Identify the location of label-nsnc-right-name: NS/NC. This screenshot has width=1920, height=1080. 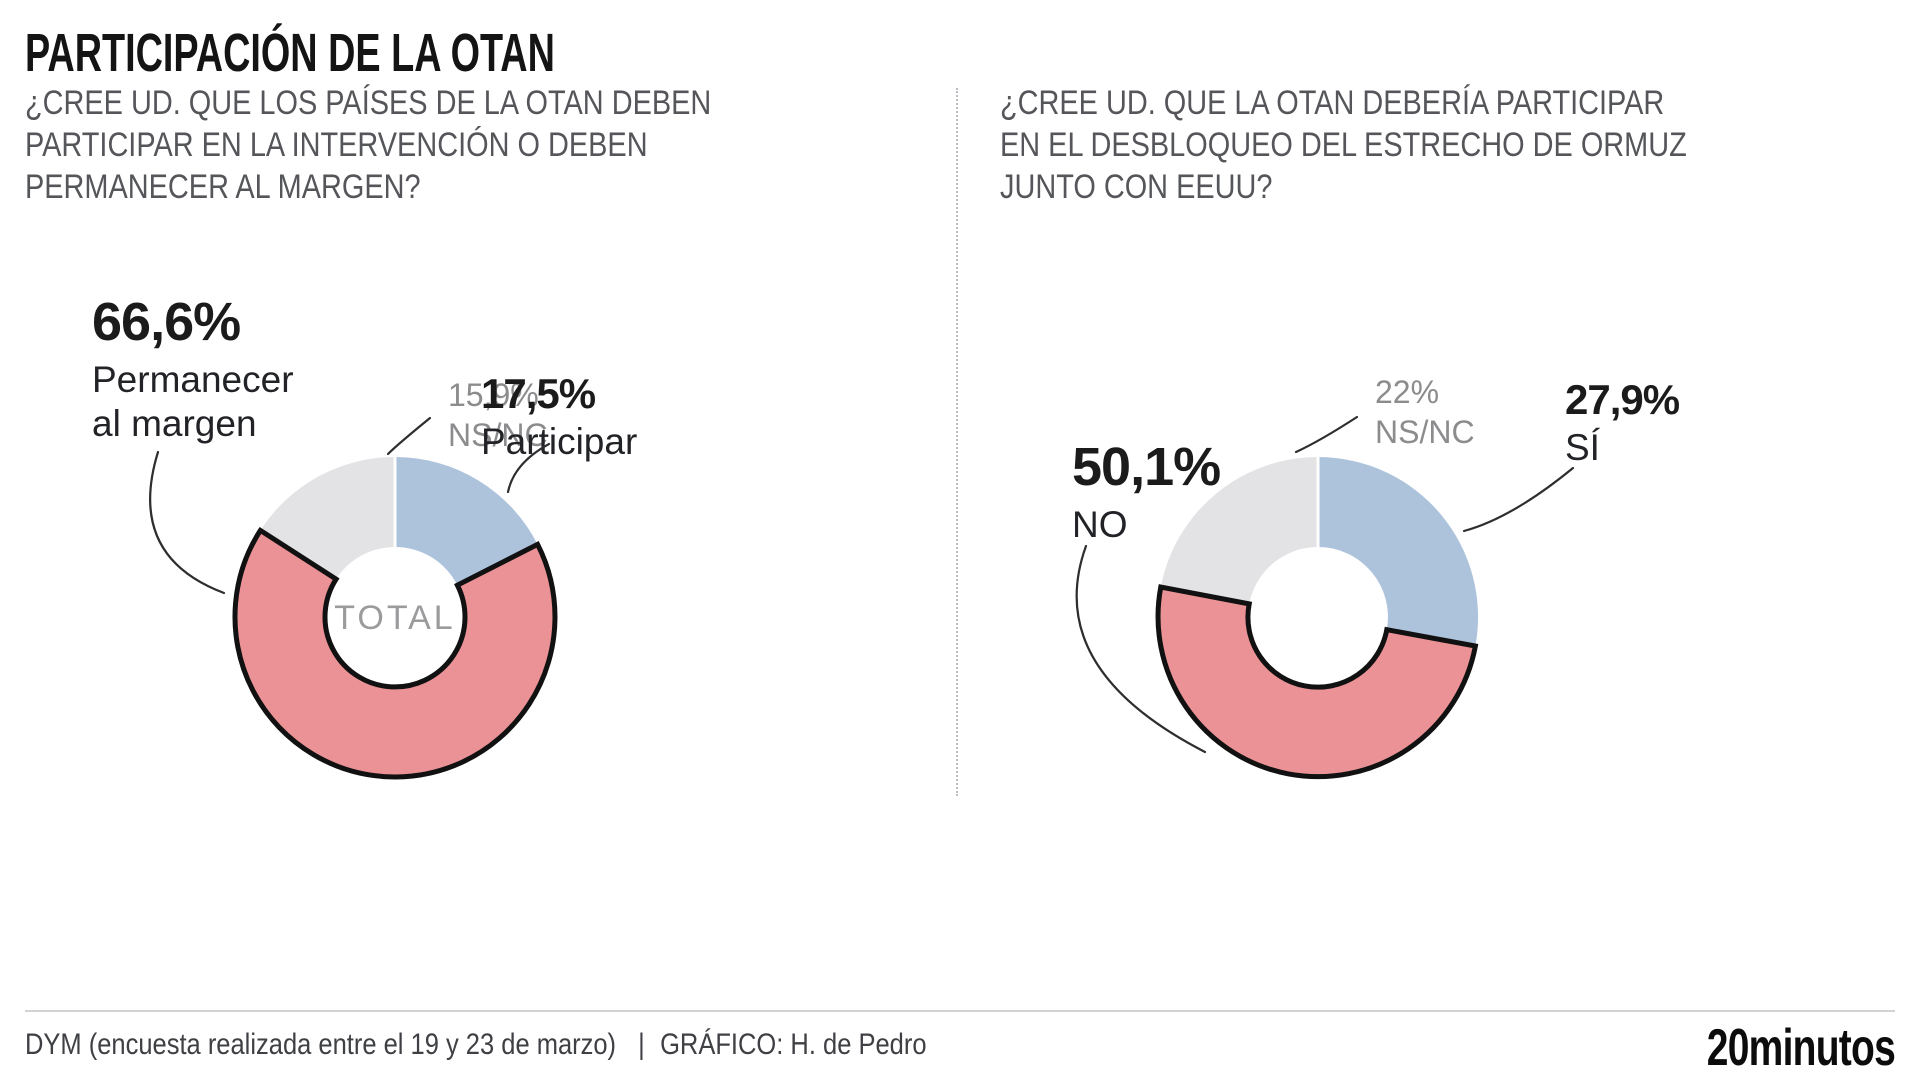
(1425, 432).